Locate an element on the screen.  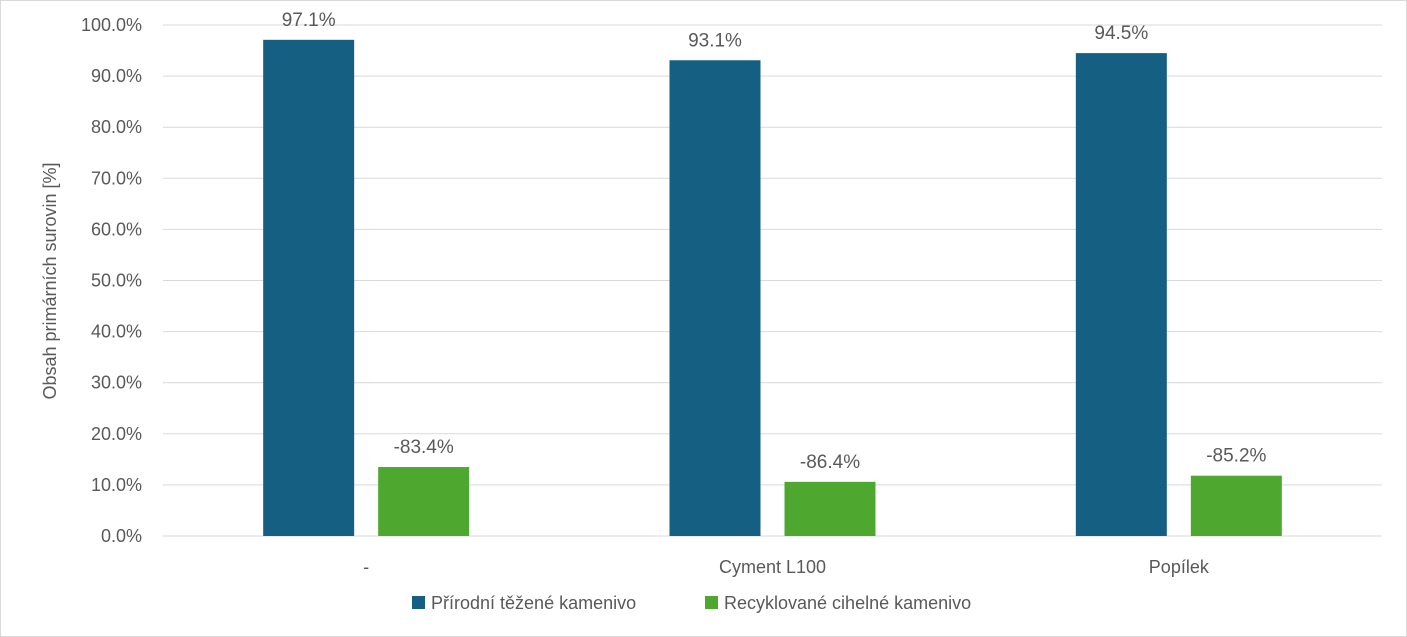
y-tick-label: 40.0% is located at coordinates (116, 332).